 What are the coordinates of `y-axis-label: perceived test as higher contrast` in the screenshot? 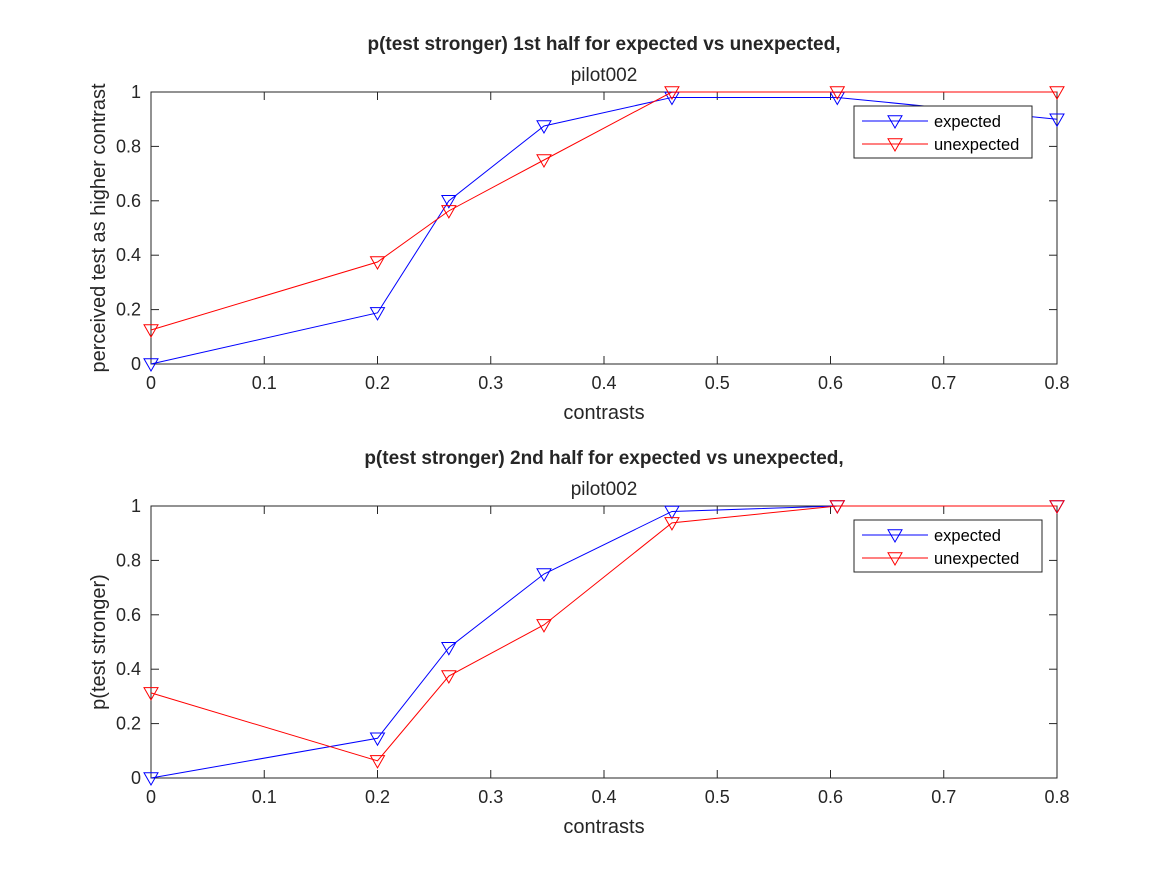 It's located at (99, 227).